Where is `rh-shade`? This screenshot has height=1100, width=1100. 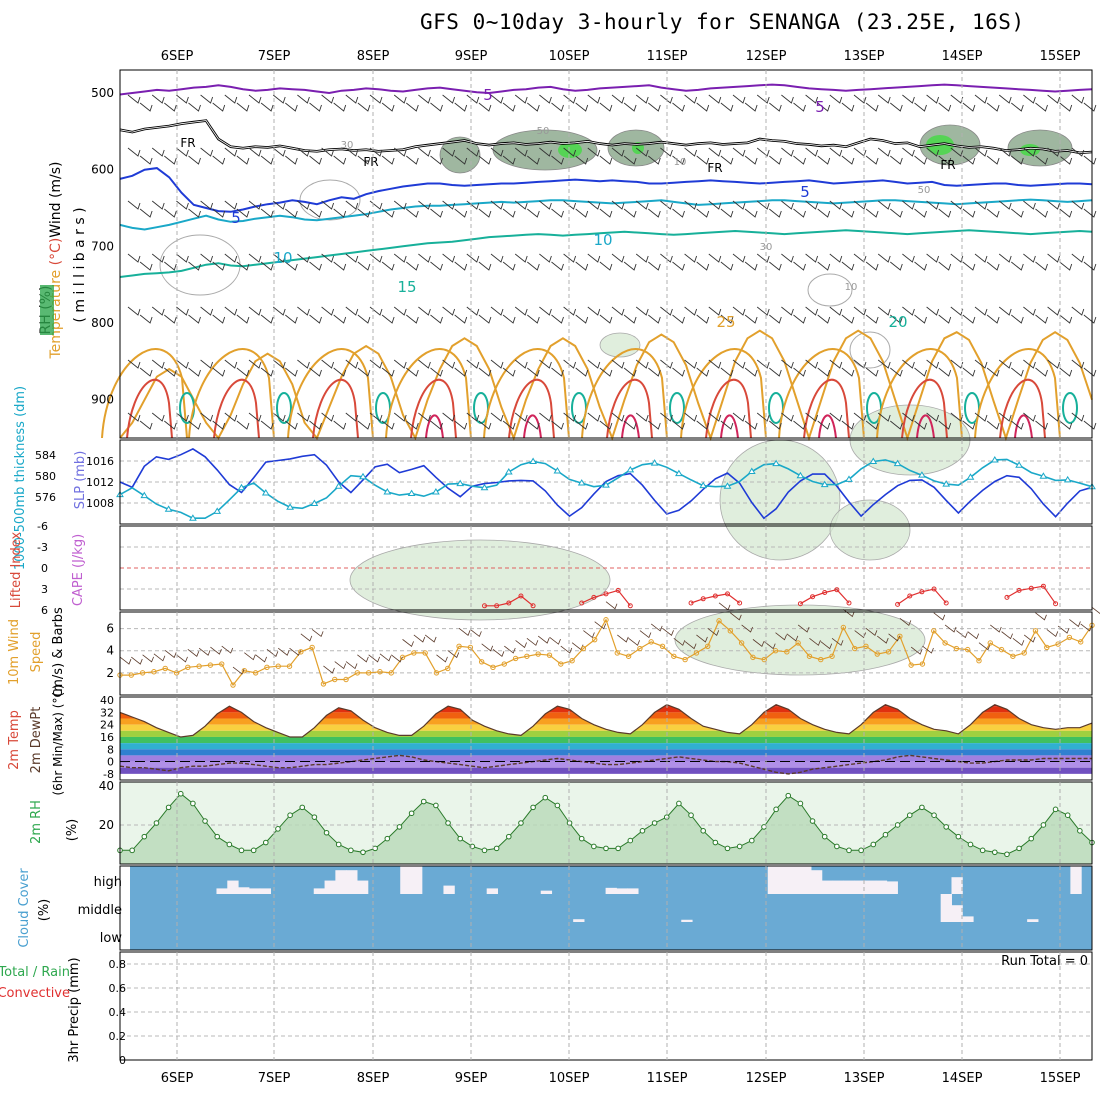
rh-shade is located at coordinates (620, 345).